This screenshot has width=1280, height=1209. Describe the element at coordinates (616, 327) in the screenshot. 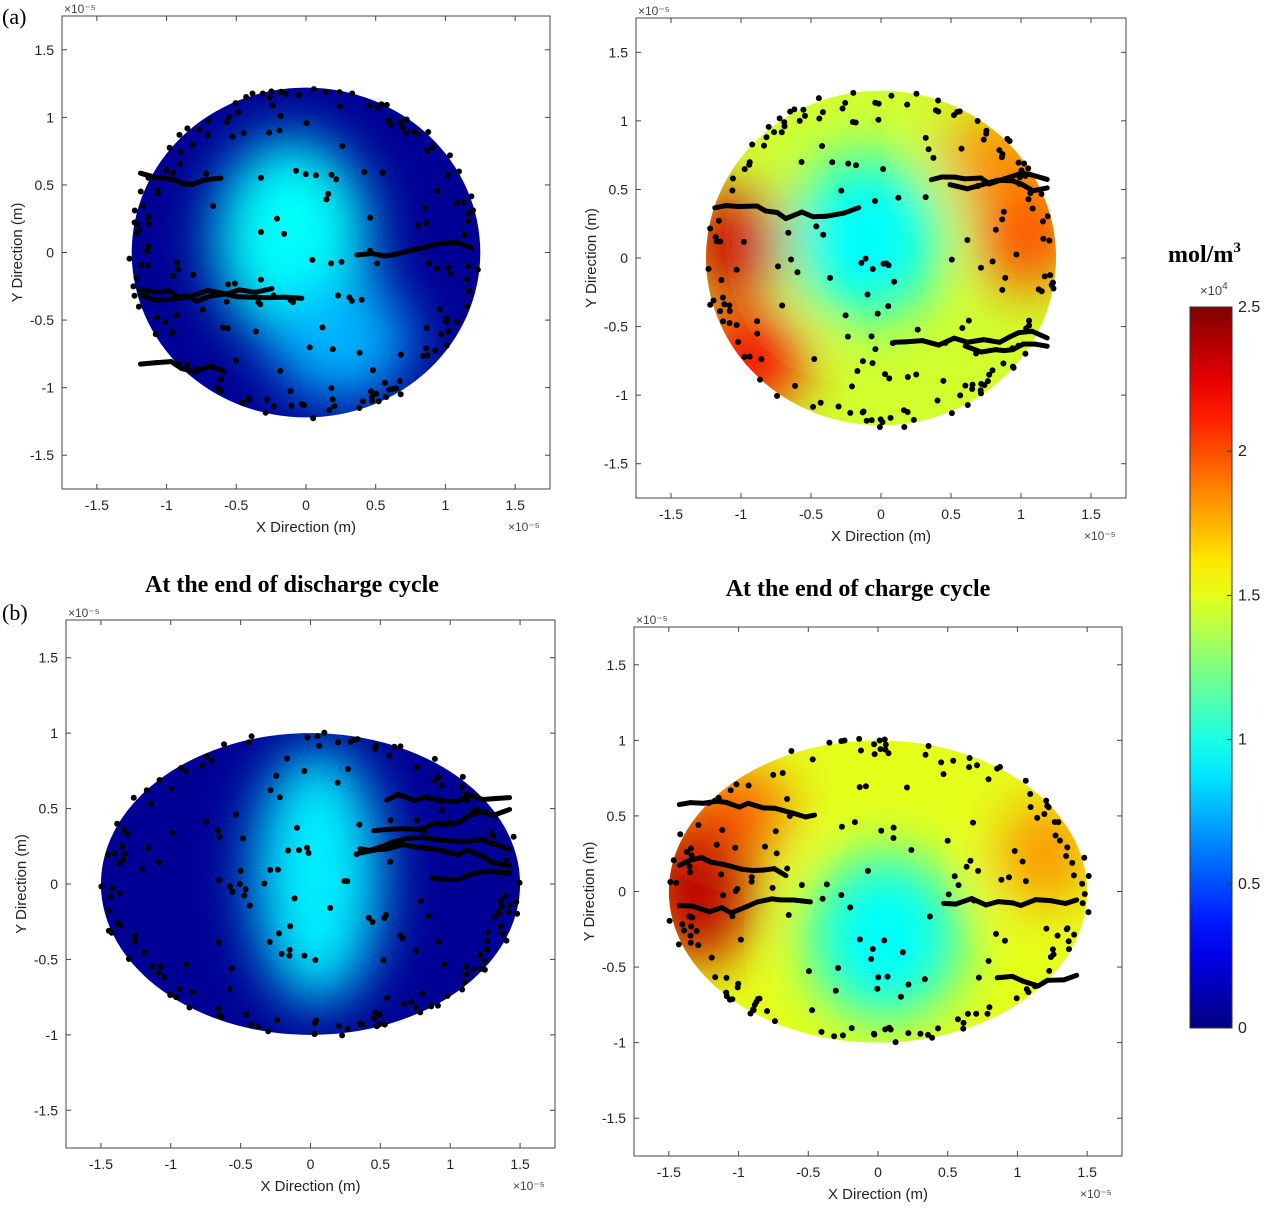

I see `y-tick-label: -0.5` at that location.